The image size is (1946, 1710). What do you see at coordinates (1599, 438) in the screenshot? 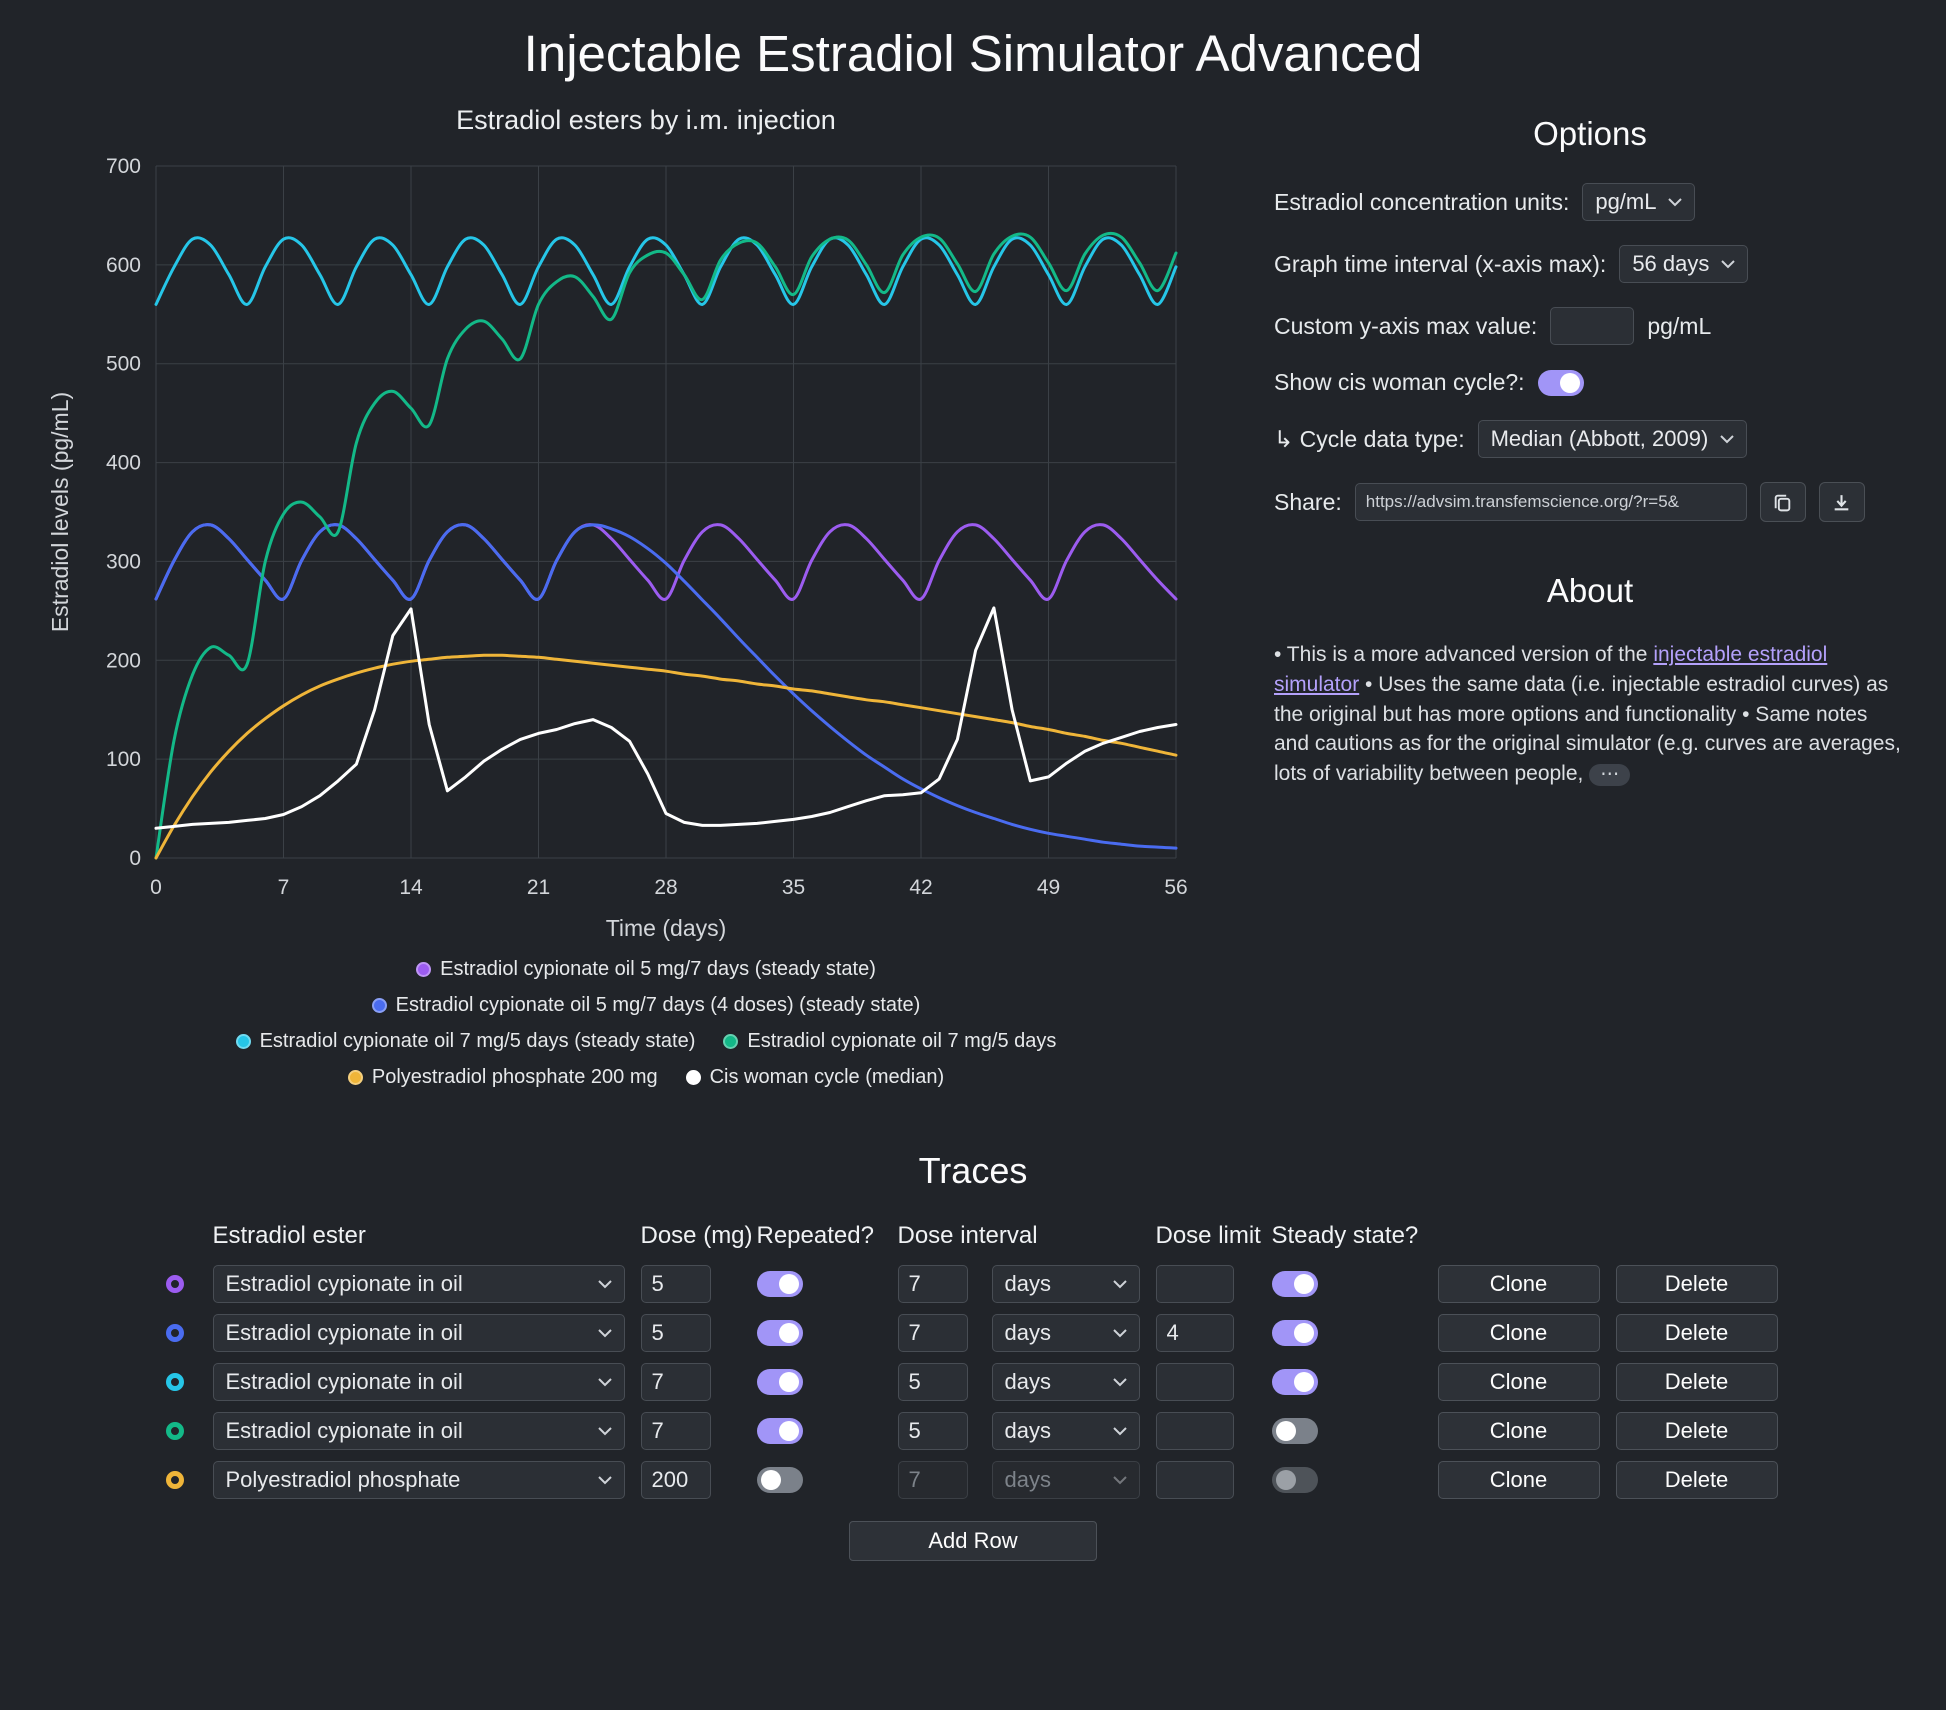
I see `select-value: Median (Abbott, 2009)` at bounding box center [1599, 438].